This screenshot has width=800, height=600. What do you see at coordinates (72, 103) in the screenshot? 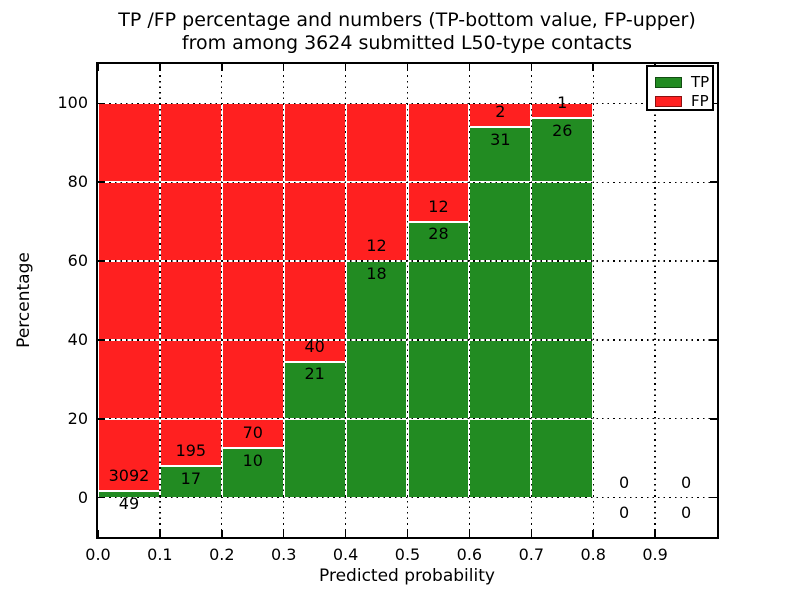
I see `y-tick-label: 100` at bounding box center [72, 103].